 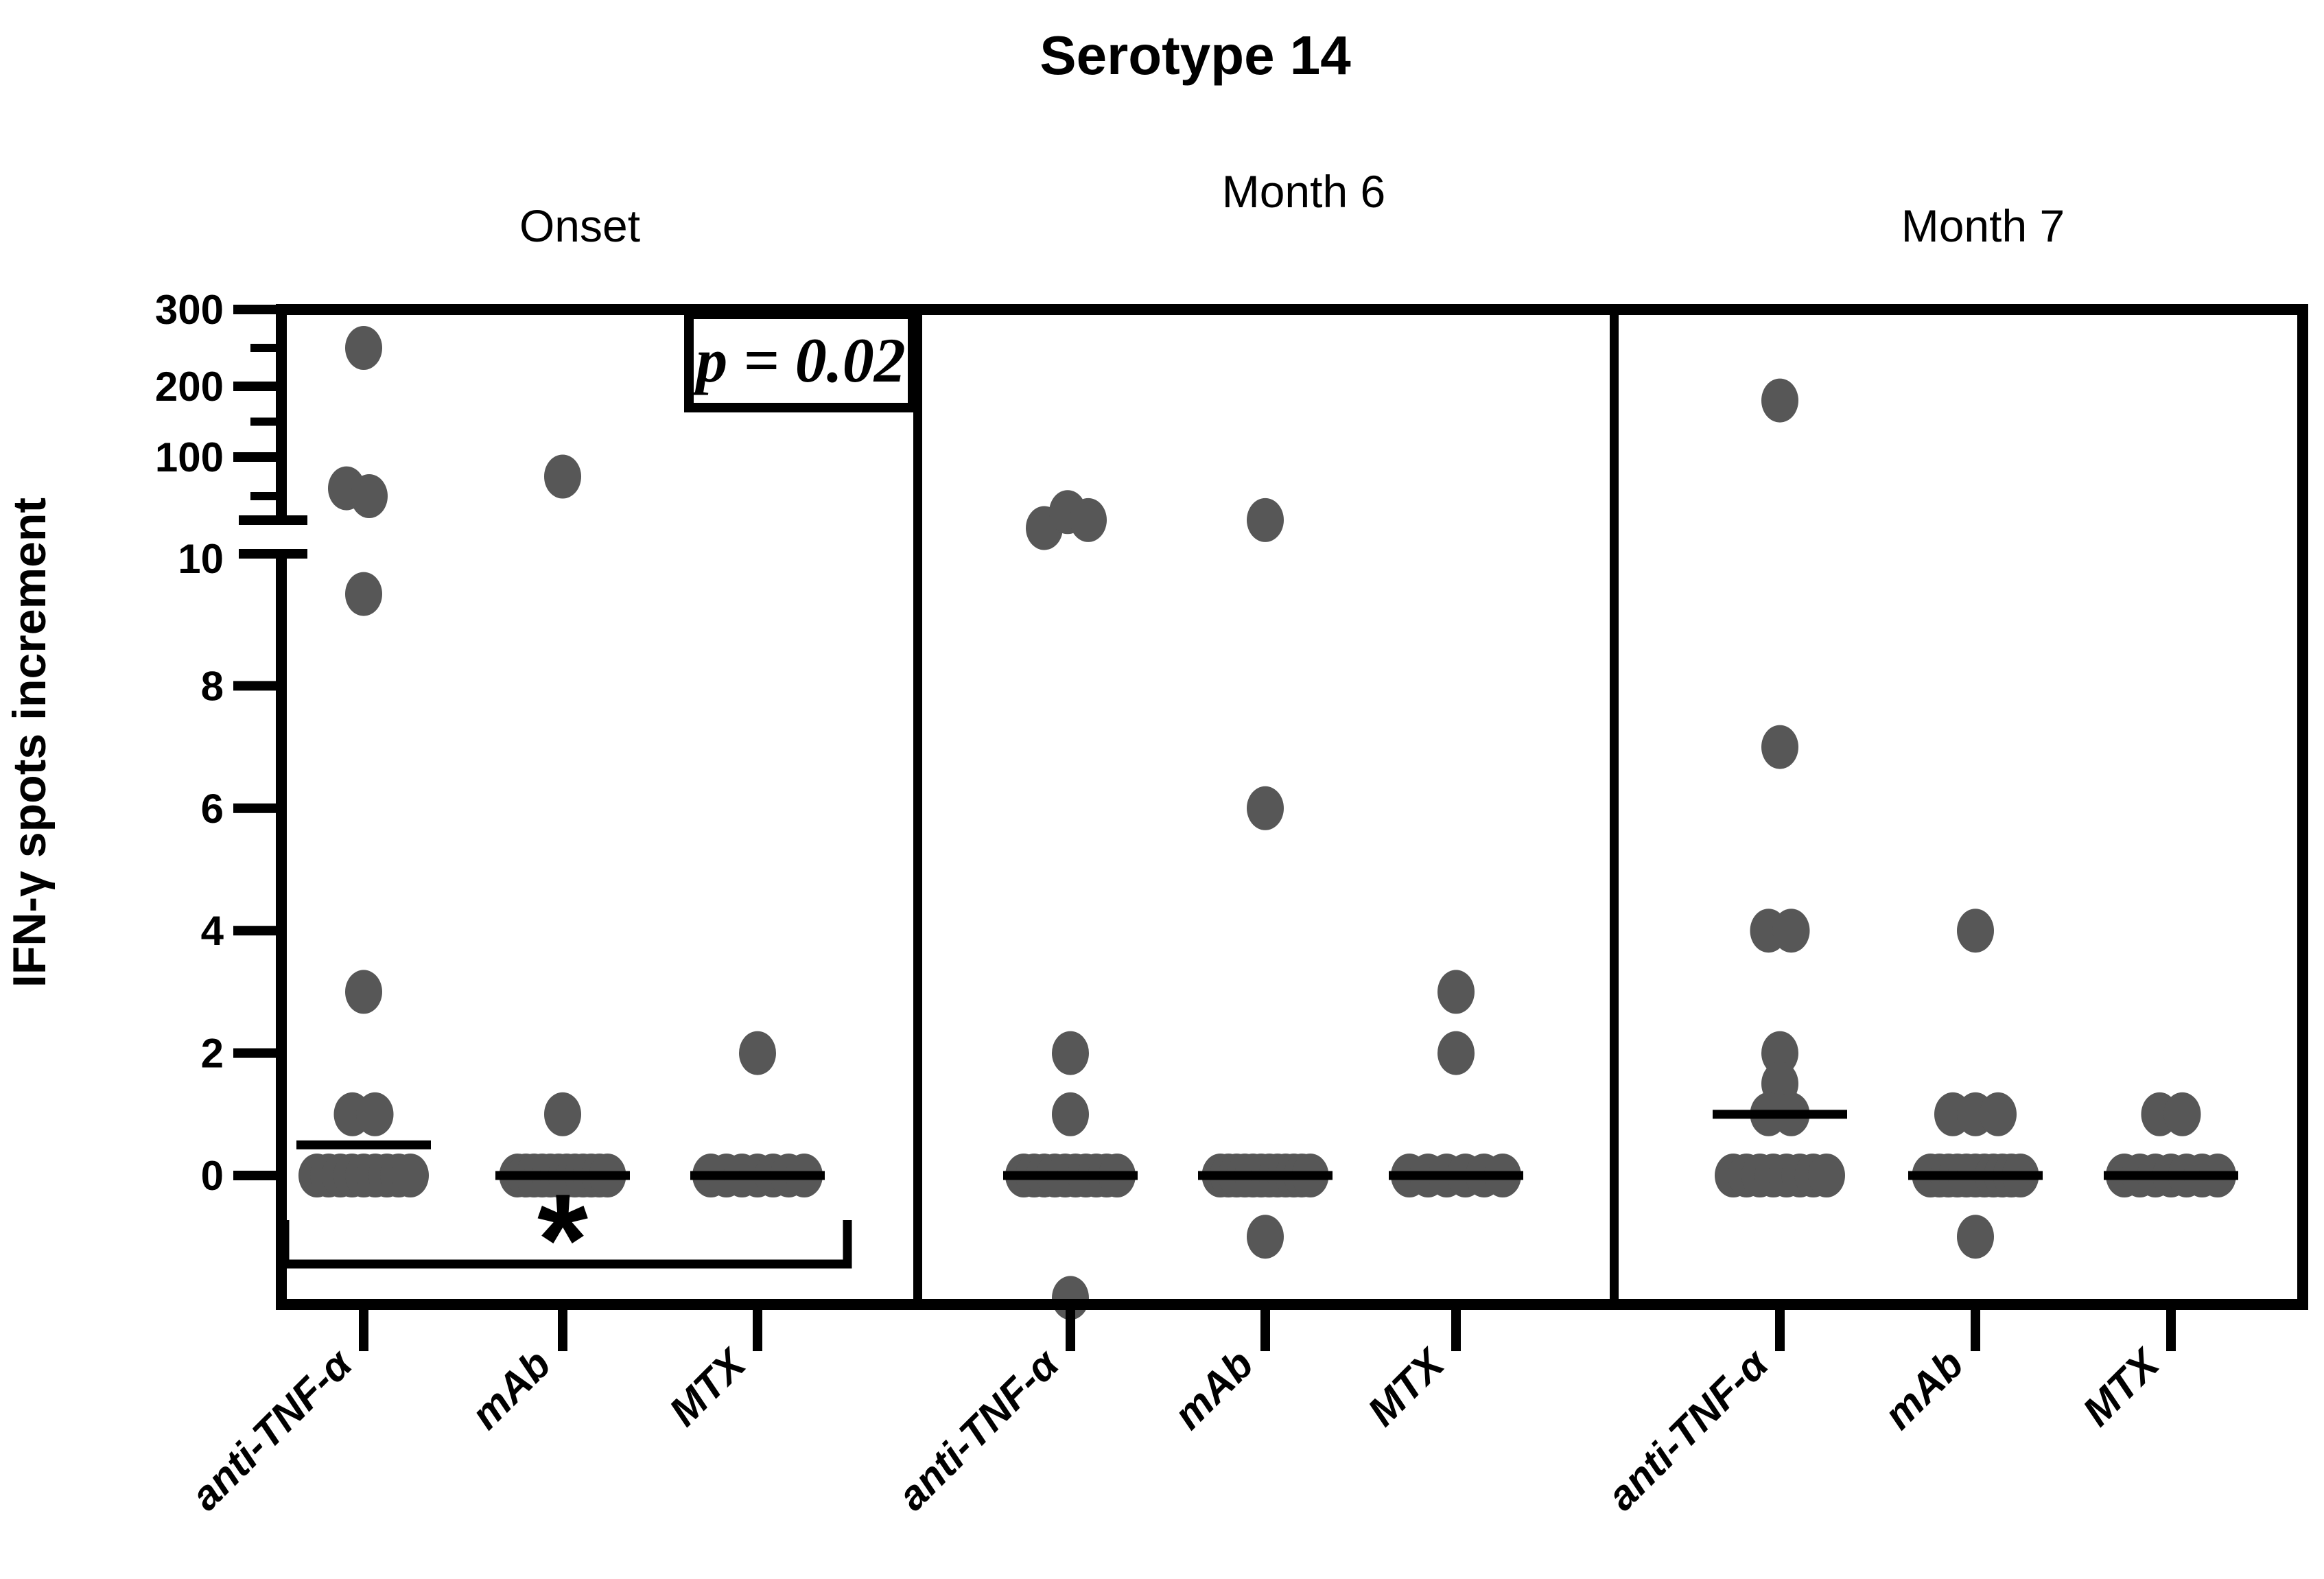 What do you see at coordinates (1983, 225) in the screenshot?
I see `panel-header-month7: Month 7` at bounding box center [1983, 225].